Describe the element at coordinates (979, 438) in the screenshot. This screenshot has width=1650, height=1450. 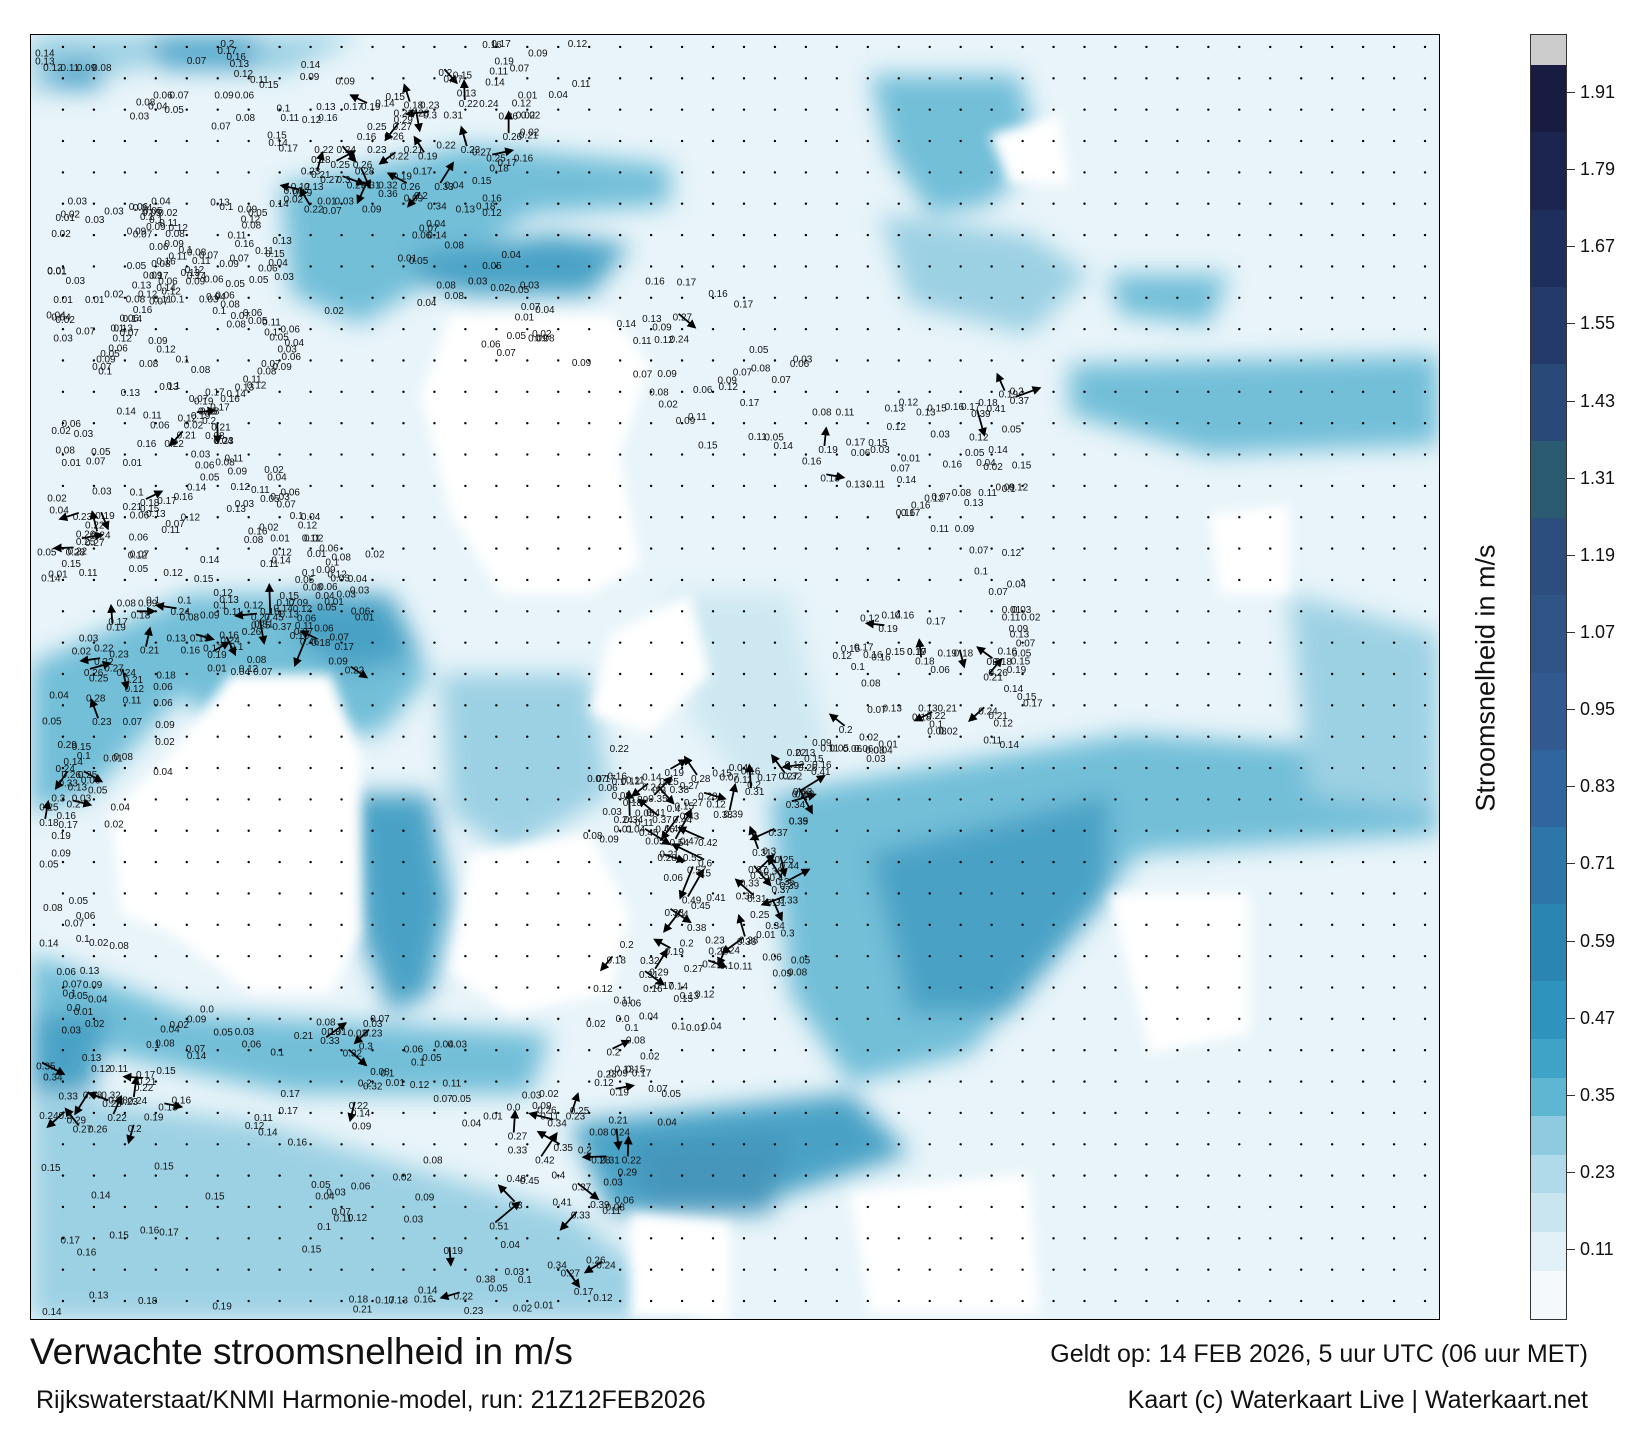
I see `speed-label: 0.12` at that location.